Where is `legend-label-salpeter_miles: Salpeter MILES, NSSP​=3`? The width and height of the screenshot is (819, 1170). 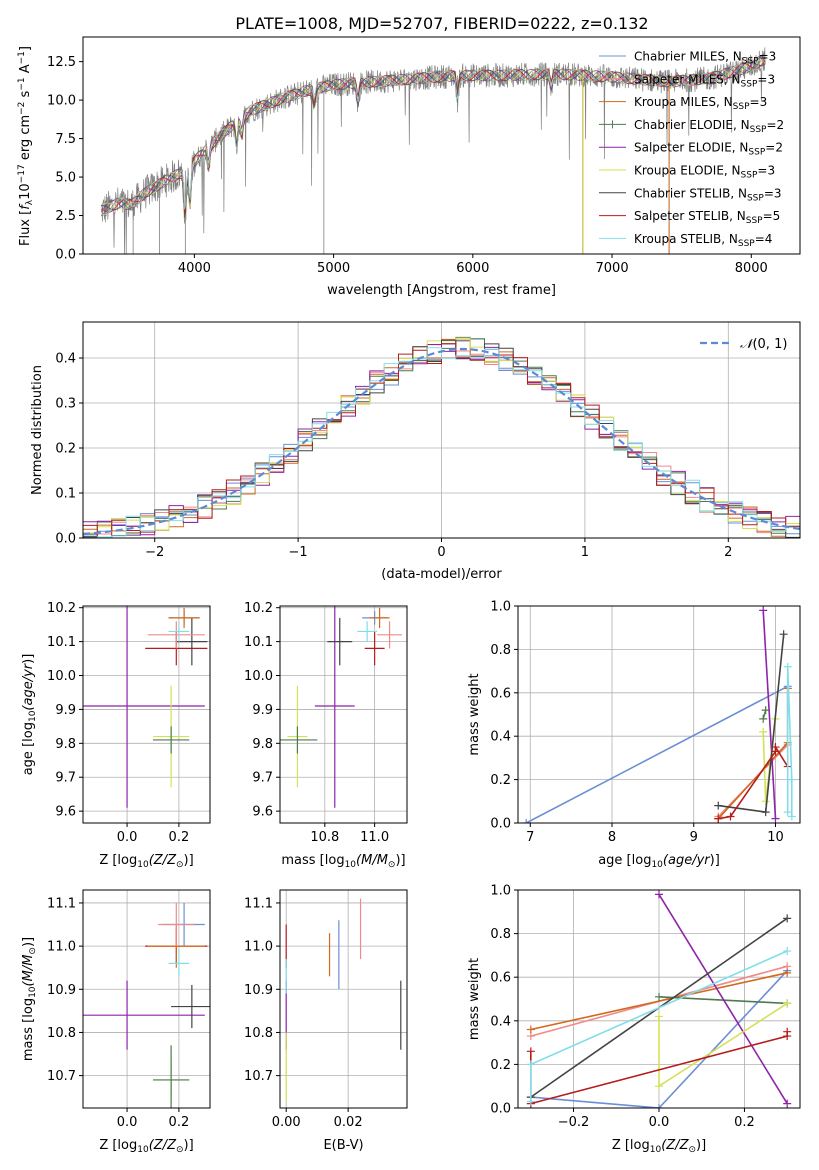
legend-label-salpeter_miles: Salpeter MILES, NSSP​=3 is located at coordinates (704, 80).